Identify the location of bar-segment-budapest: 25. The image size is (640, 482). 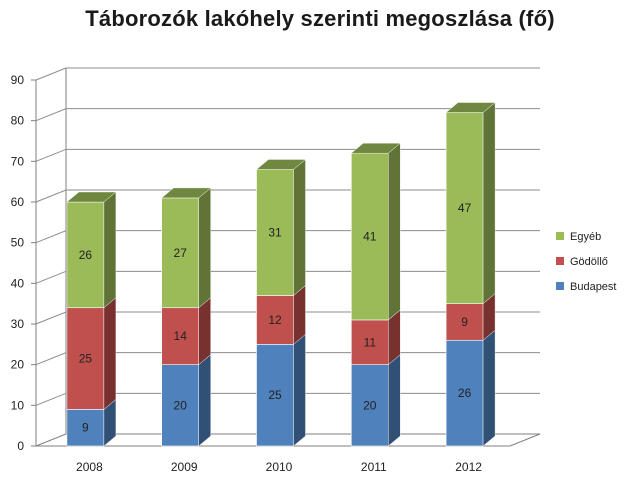
(281, 390).